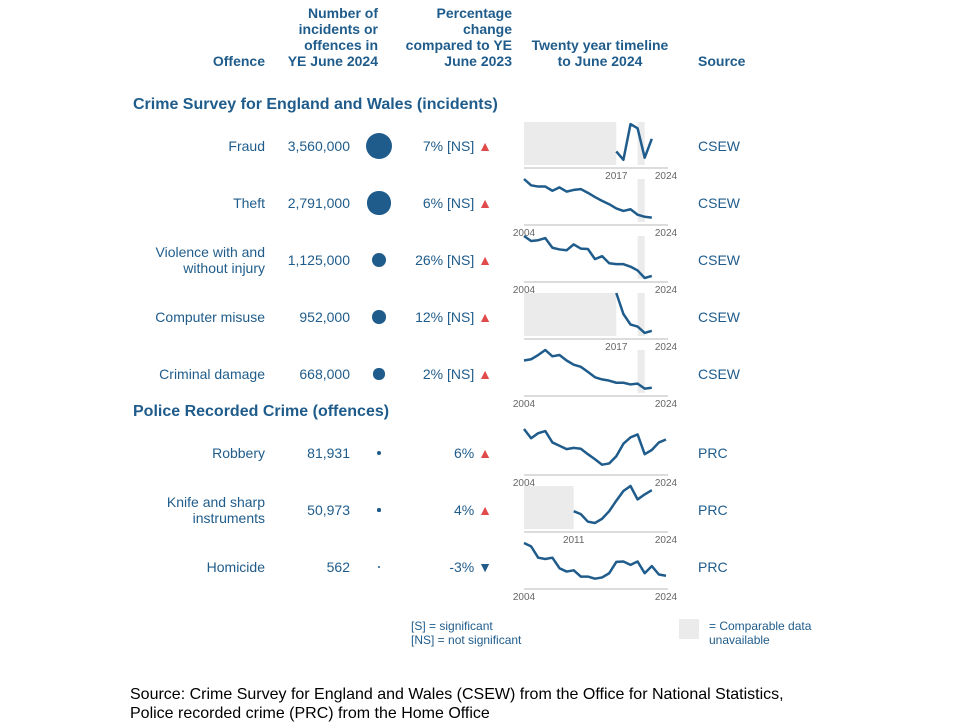  Describe the element at coordinates (328, 453) in the screenshot. I see `offence-count: 81,931` at that location.